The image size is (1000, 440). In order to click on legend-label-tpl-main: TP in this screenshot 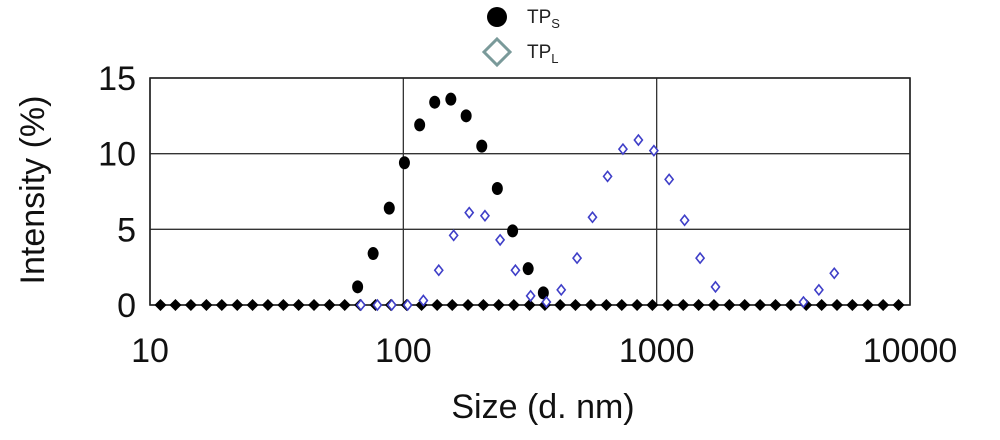, I will do `click(539, 52)`.